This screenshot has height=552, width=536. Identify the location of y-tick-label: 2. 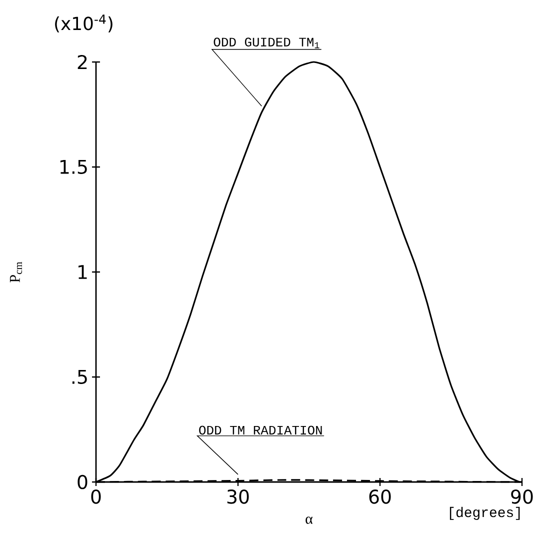
(82, 62).